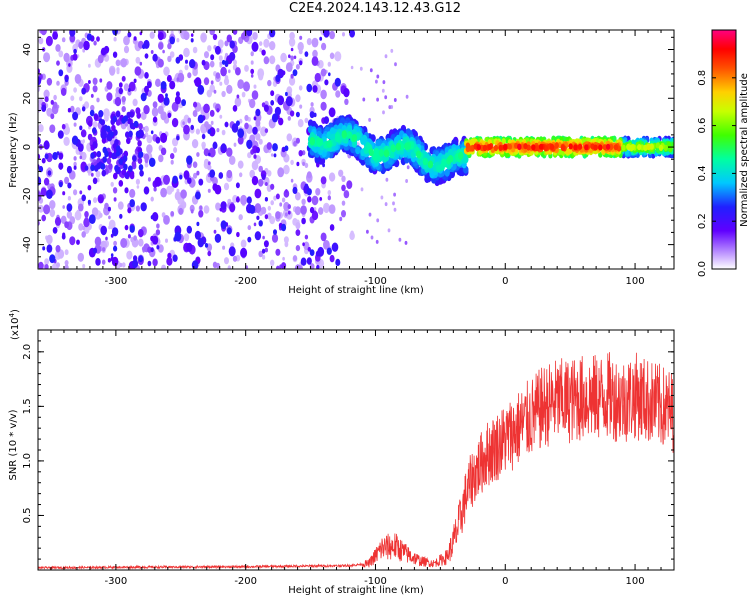 The height and width of the screenshot is (600, 750). Describe the element at coordinates (14, 324) in the screenshot. I see `snr-multiplier: (x104)` at that location.